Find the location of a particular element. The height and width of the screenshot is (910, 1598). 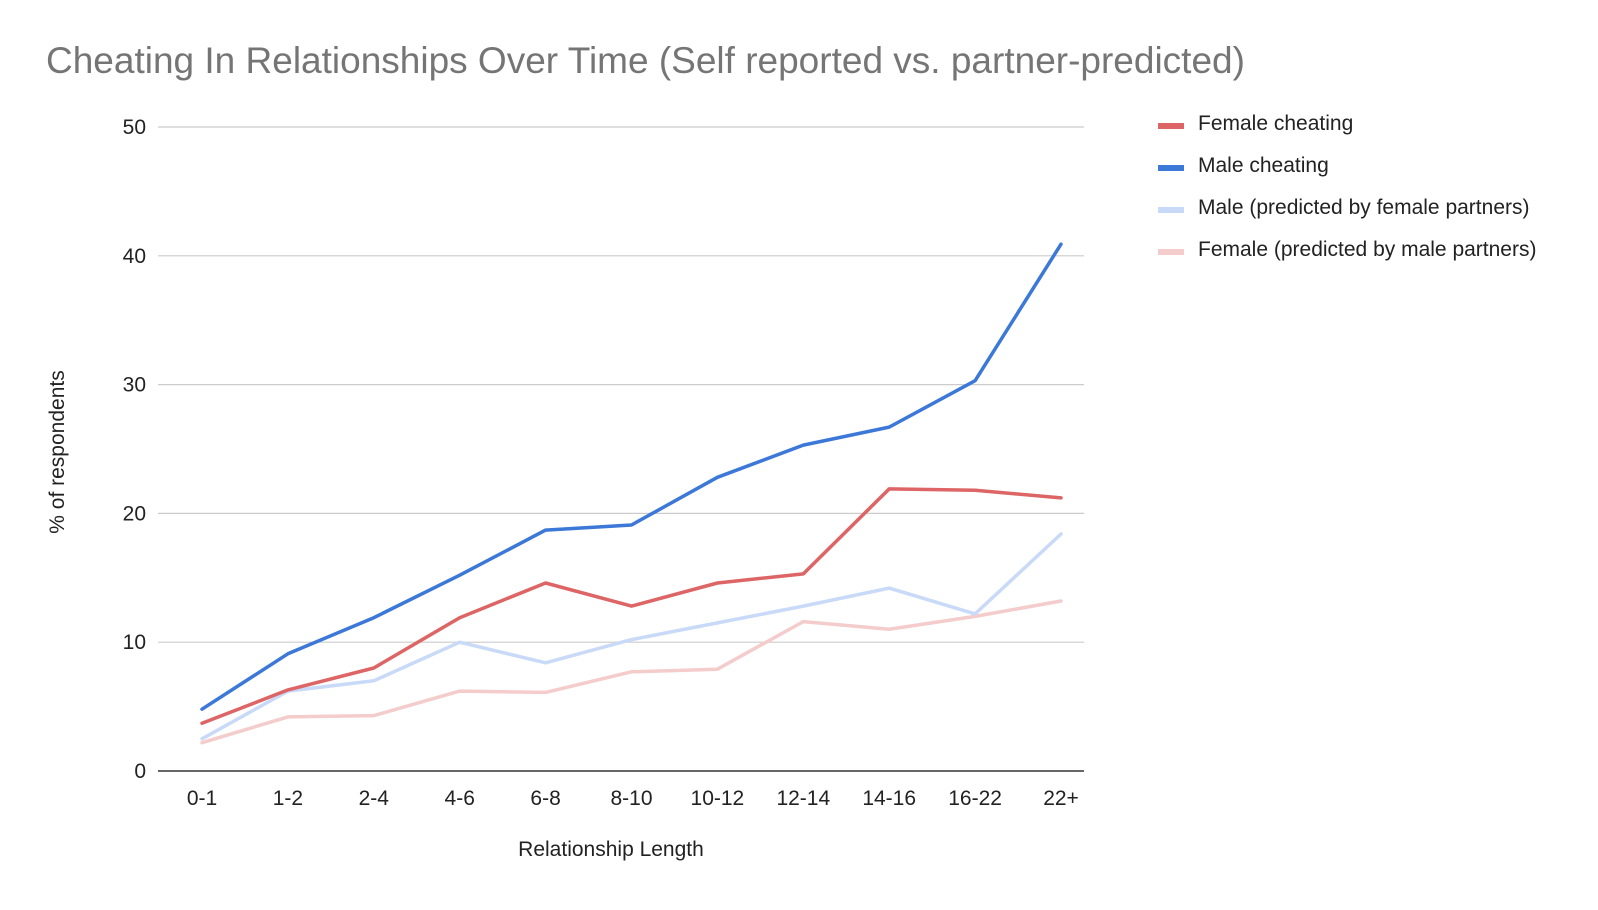

x-tick-label: 6-8 is located at coordinates (545, 798).